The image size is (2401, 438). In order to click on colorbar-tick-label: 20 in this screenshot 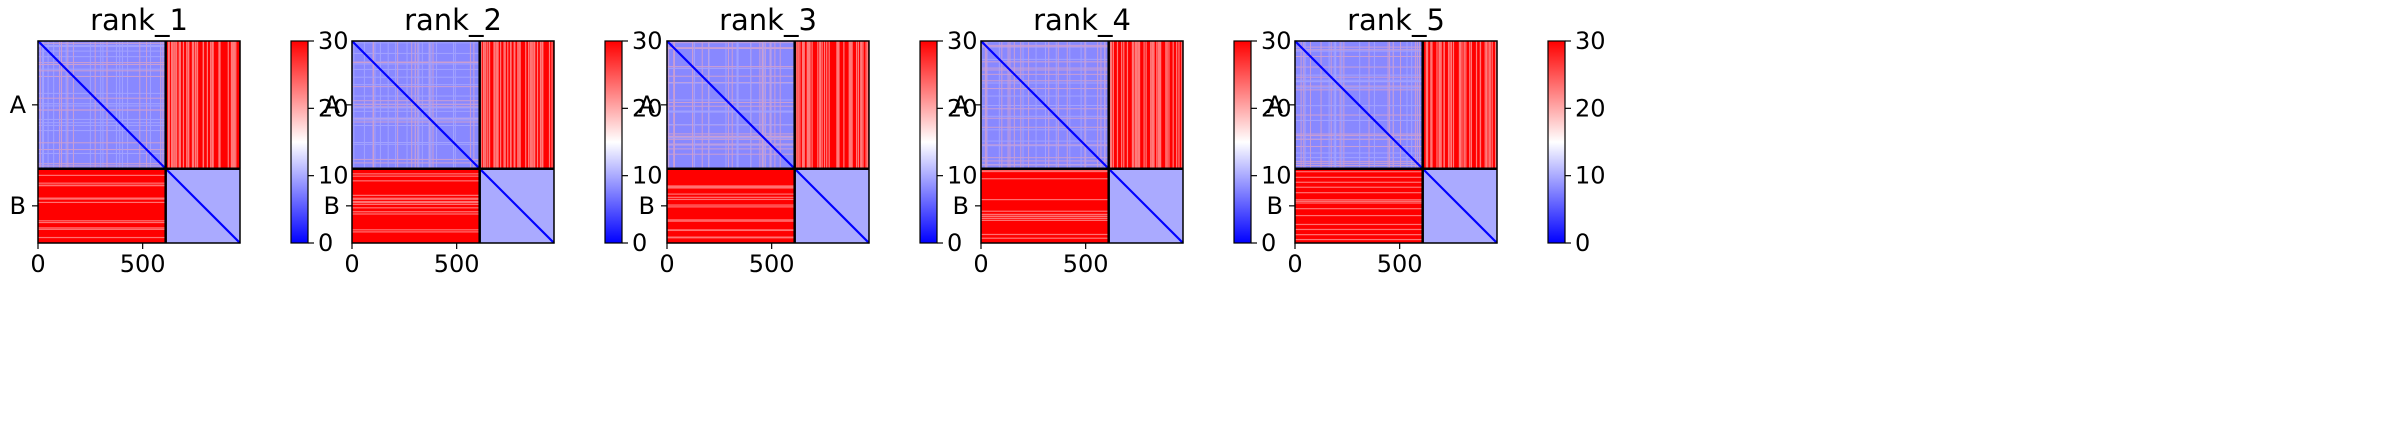, I will do `click(647, 108)`.